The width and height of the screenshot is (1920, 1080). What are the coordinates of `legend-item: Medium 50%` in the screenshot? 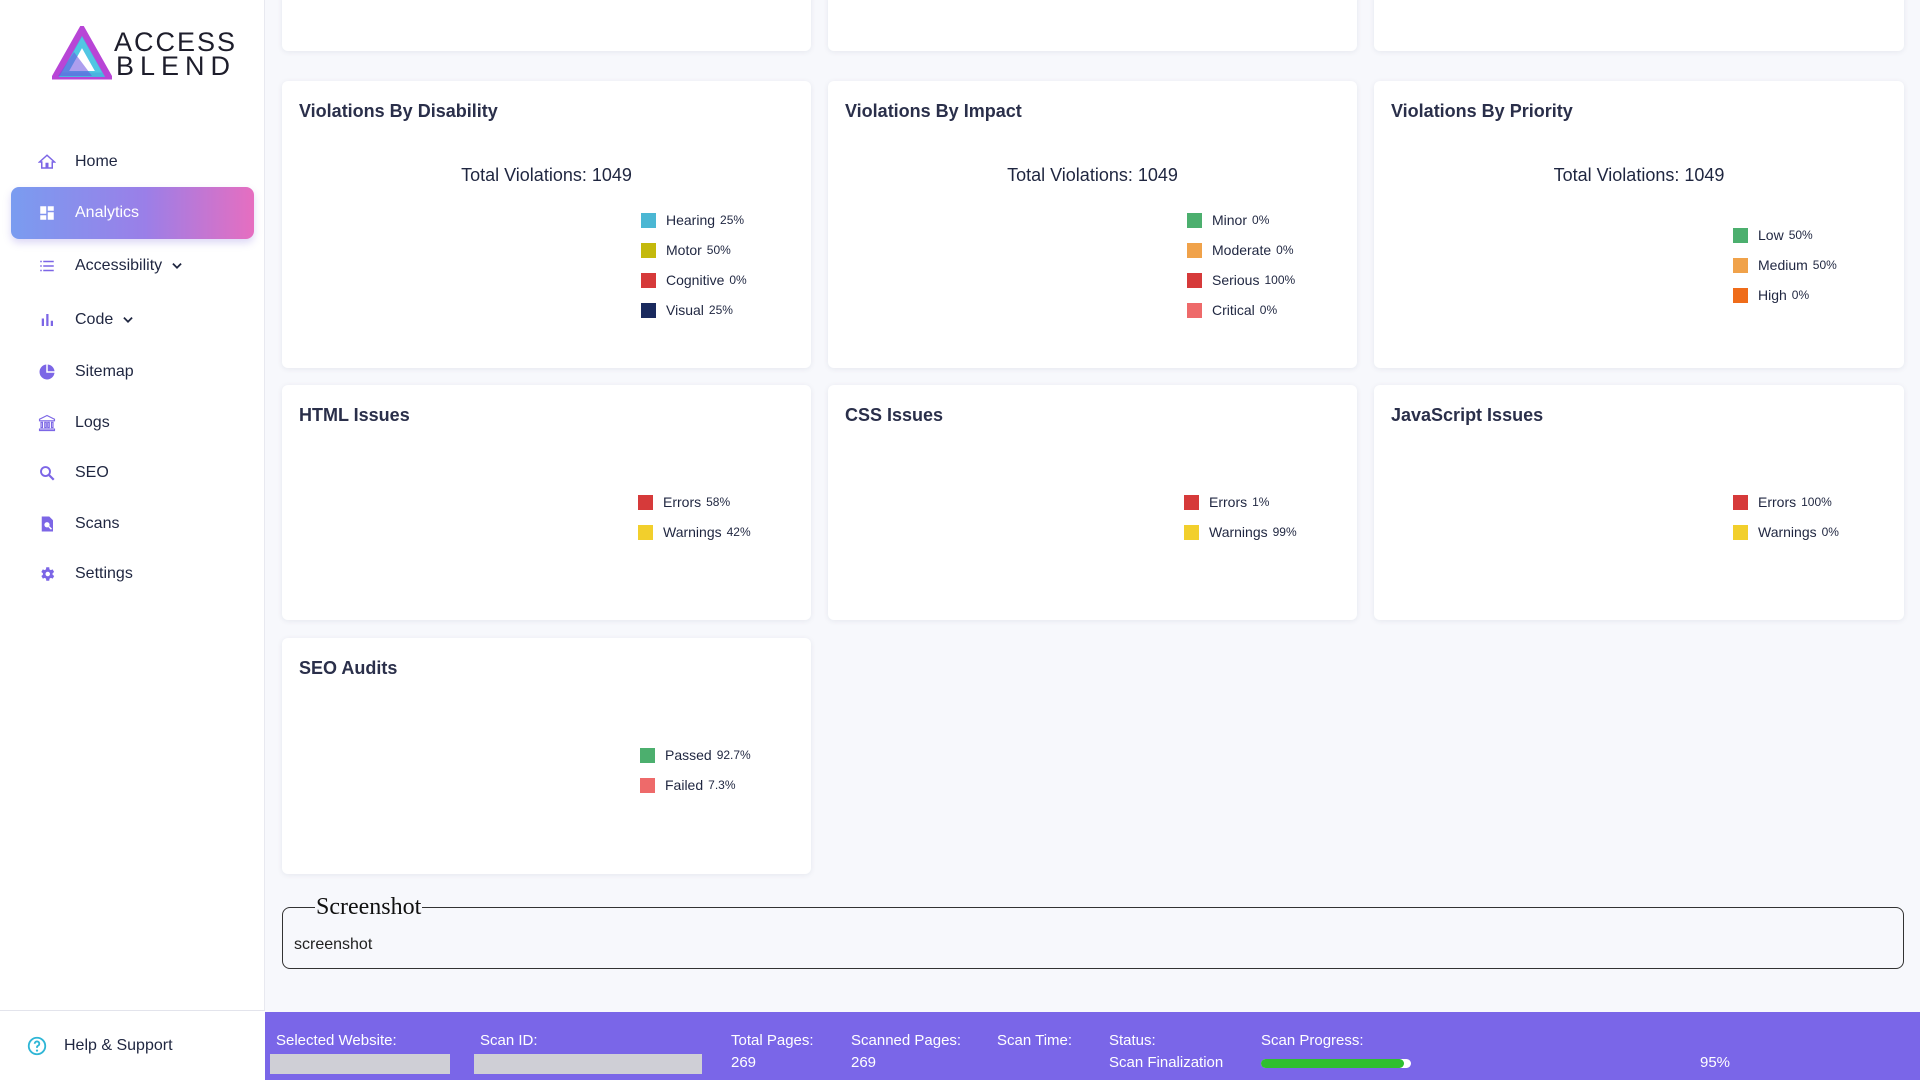 It's located at (1785, 265).